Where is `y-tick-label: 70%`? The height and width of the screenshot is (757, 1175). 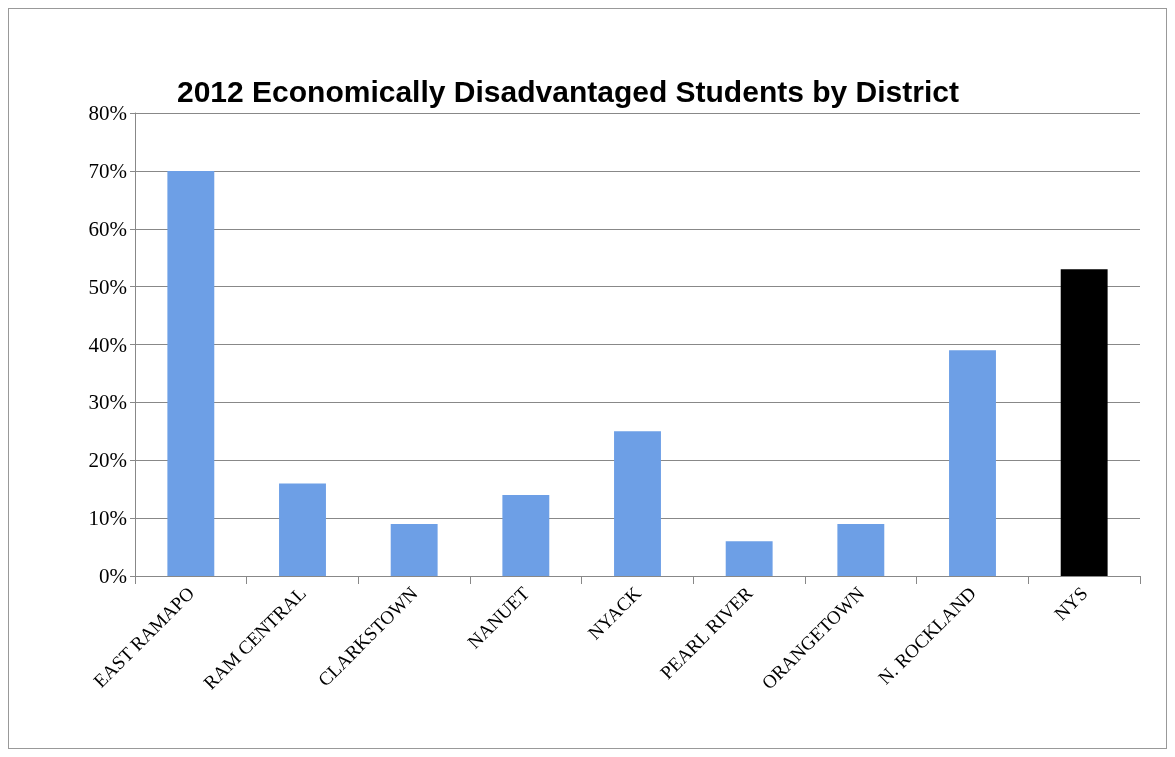
y-tick-label: 70% is located at coordinates (107, 170).